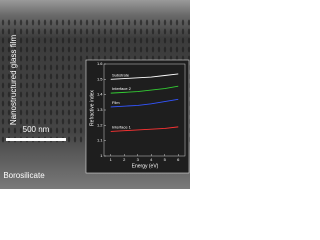 Image resolution: width=320 pixels, height=240 pixels. Describe the element at coordinates (151, 159) in the screenshot. I see `x-tick-label: 4` at that location.